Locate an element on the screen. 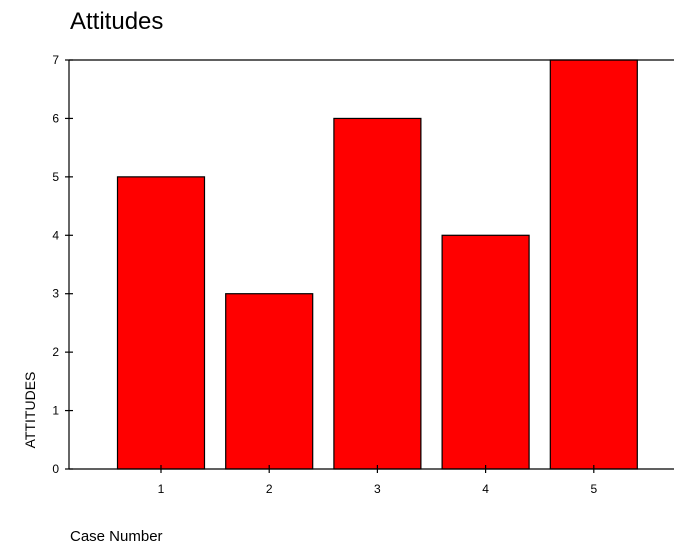 This screenshot has height=550, width=674. y-tick-label: 1 is located at coordinates (55, 411).